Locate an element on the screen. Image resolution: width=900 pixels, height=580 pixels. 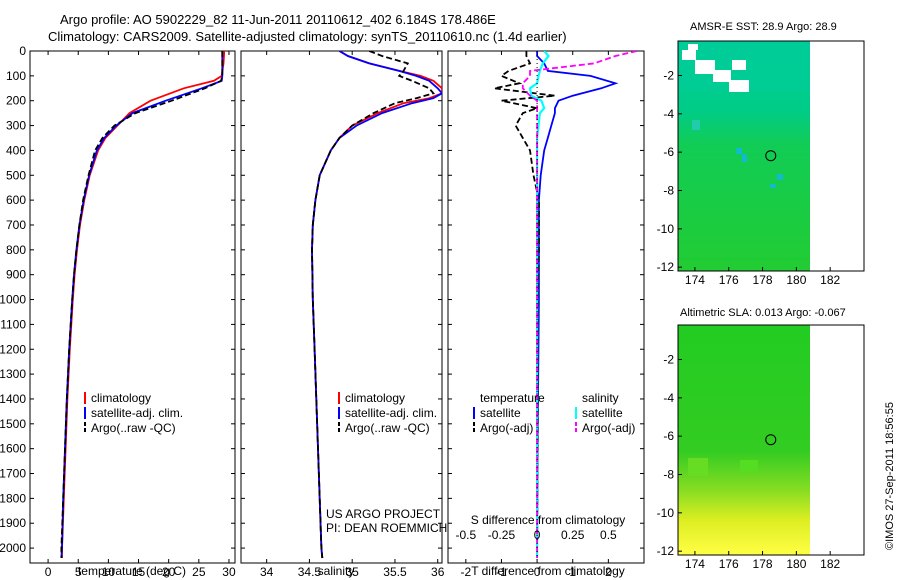
x-tick-label: 1 is located at coordinates (572, 572).